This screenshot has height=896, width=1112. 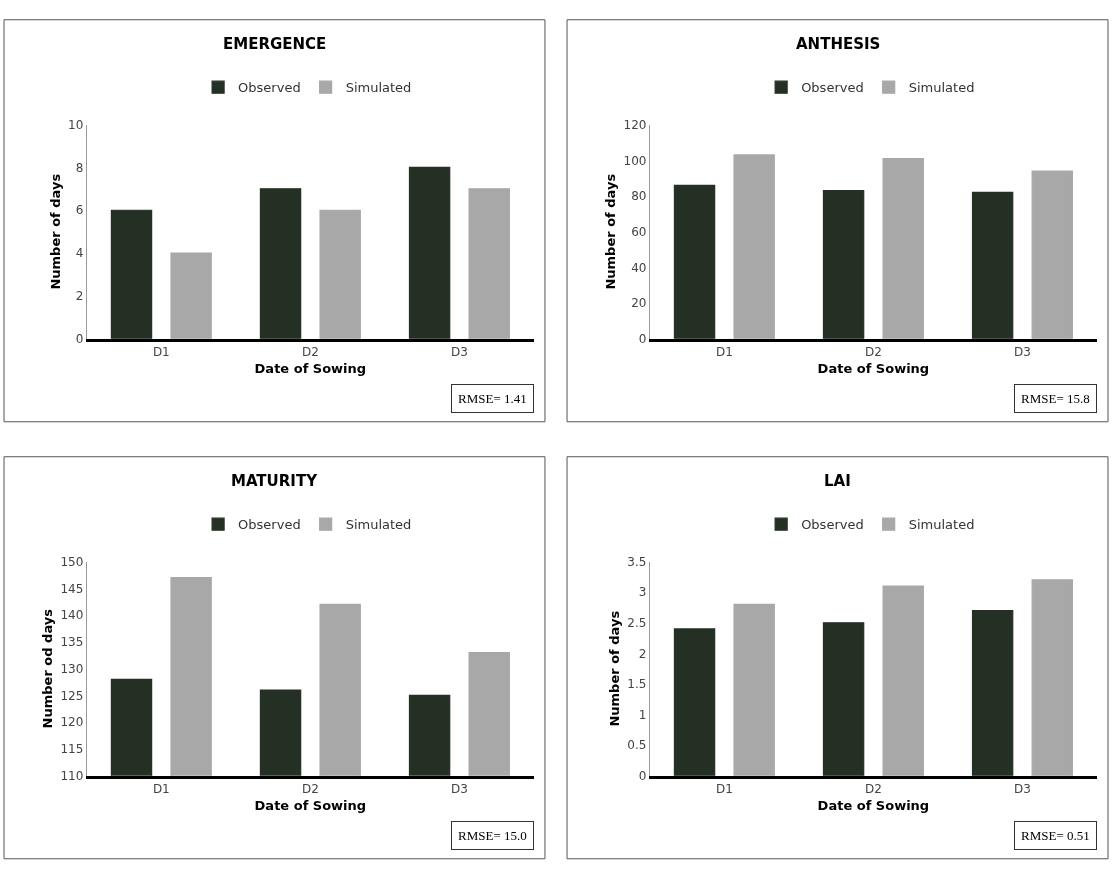 What do you see at coordinates (79, 253) in the screenshot?
I see `y-tick-label: 4` at bounding box center [79, 253].